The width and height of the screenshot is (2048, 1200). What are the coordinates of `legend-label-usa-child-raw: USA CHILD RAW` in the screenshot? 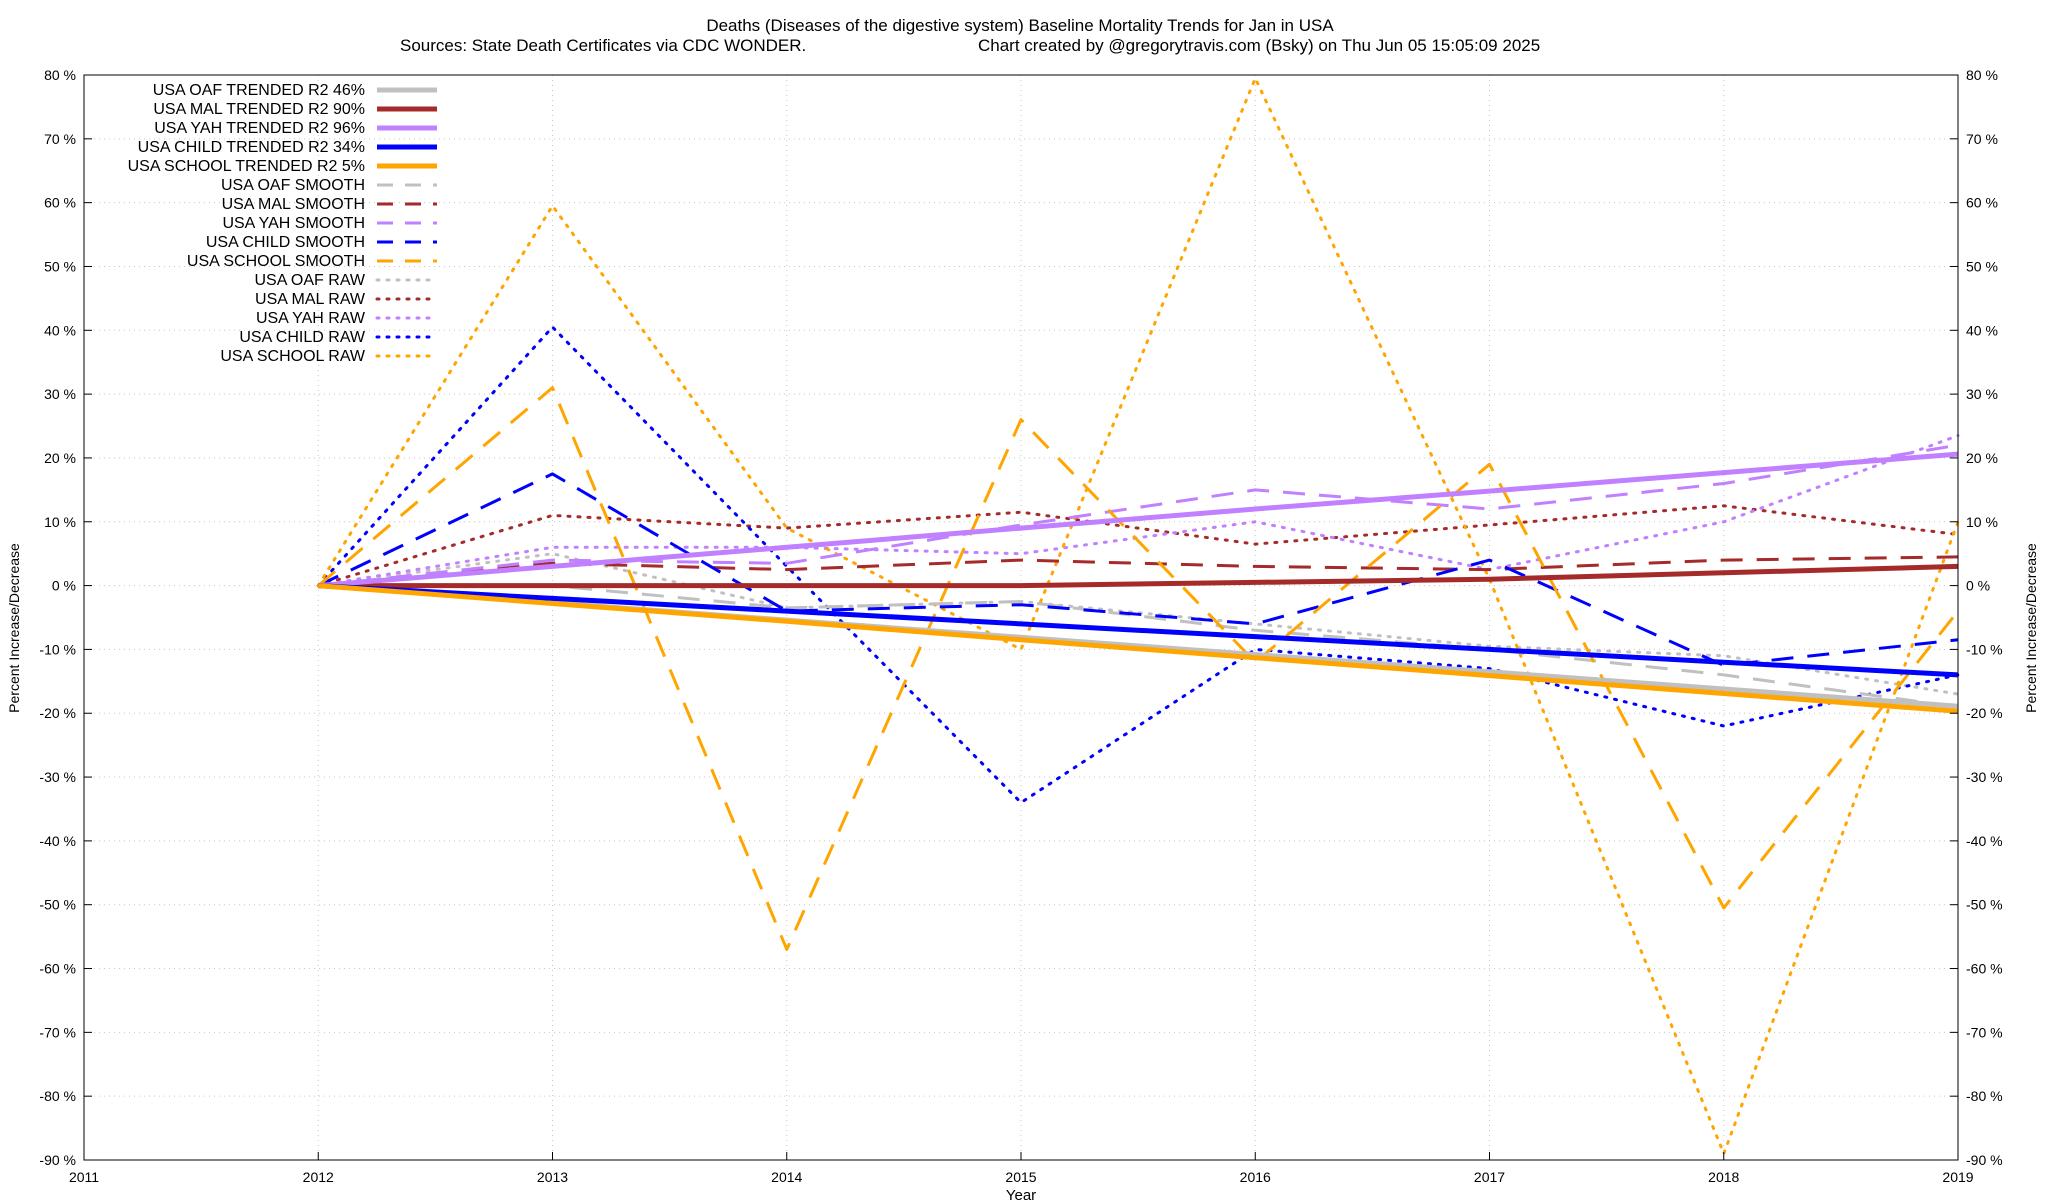 It's located at (302, 337).